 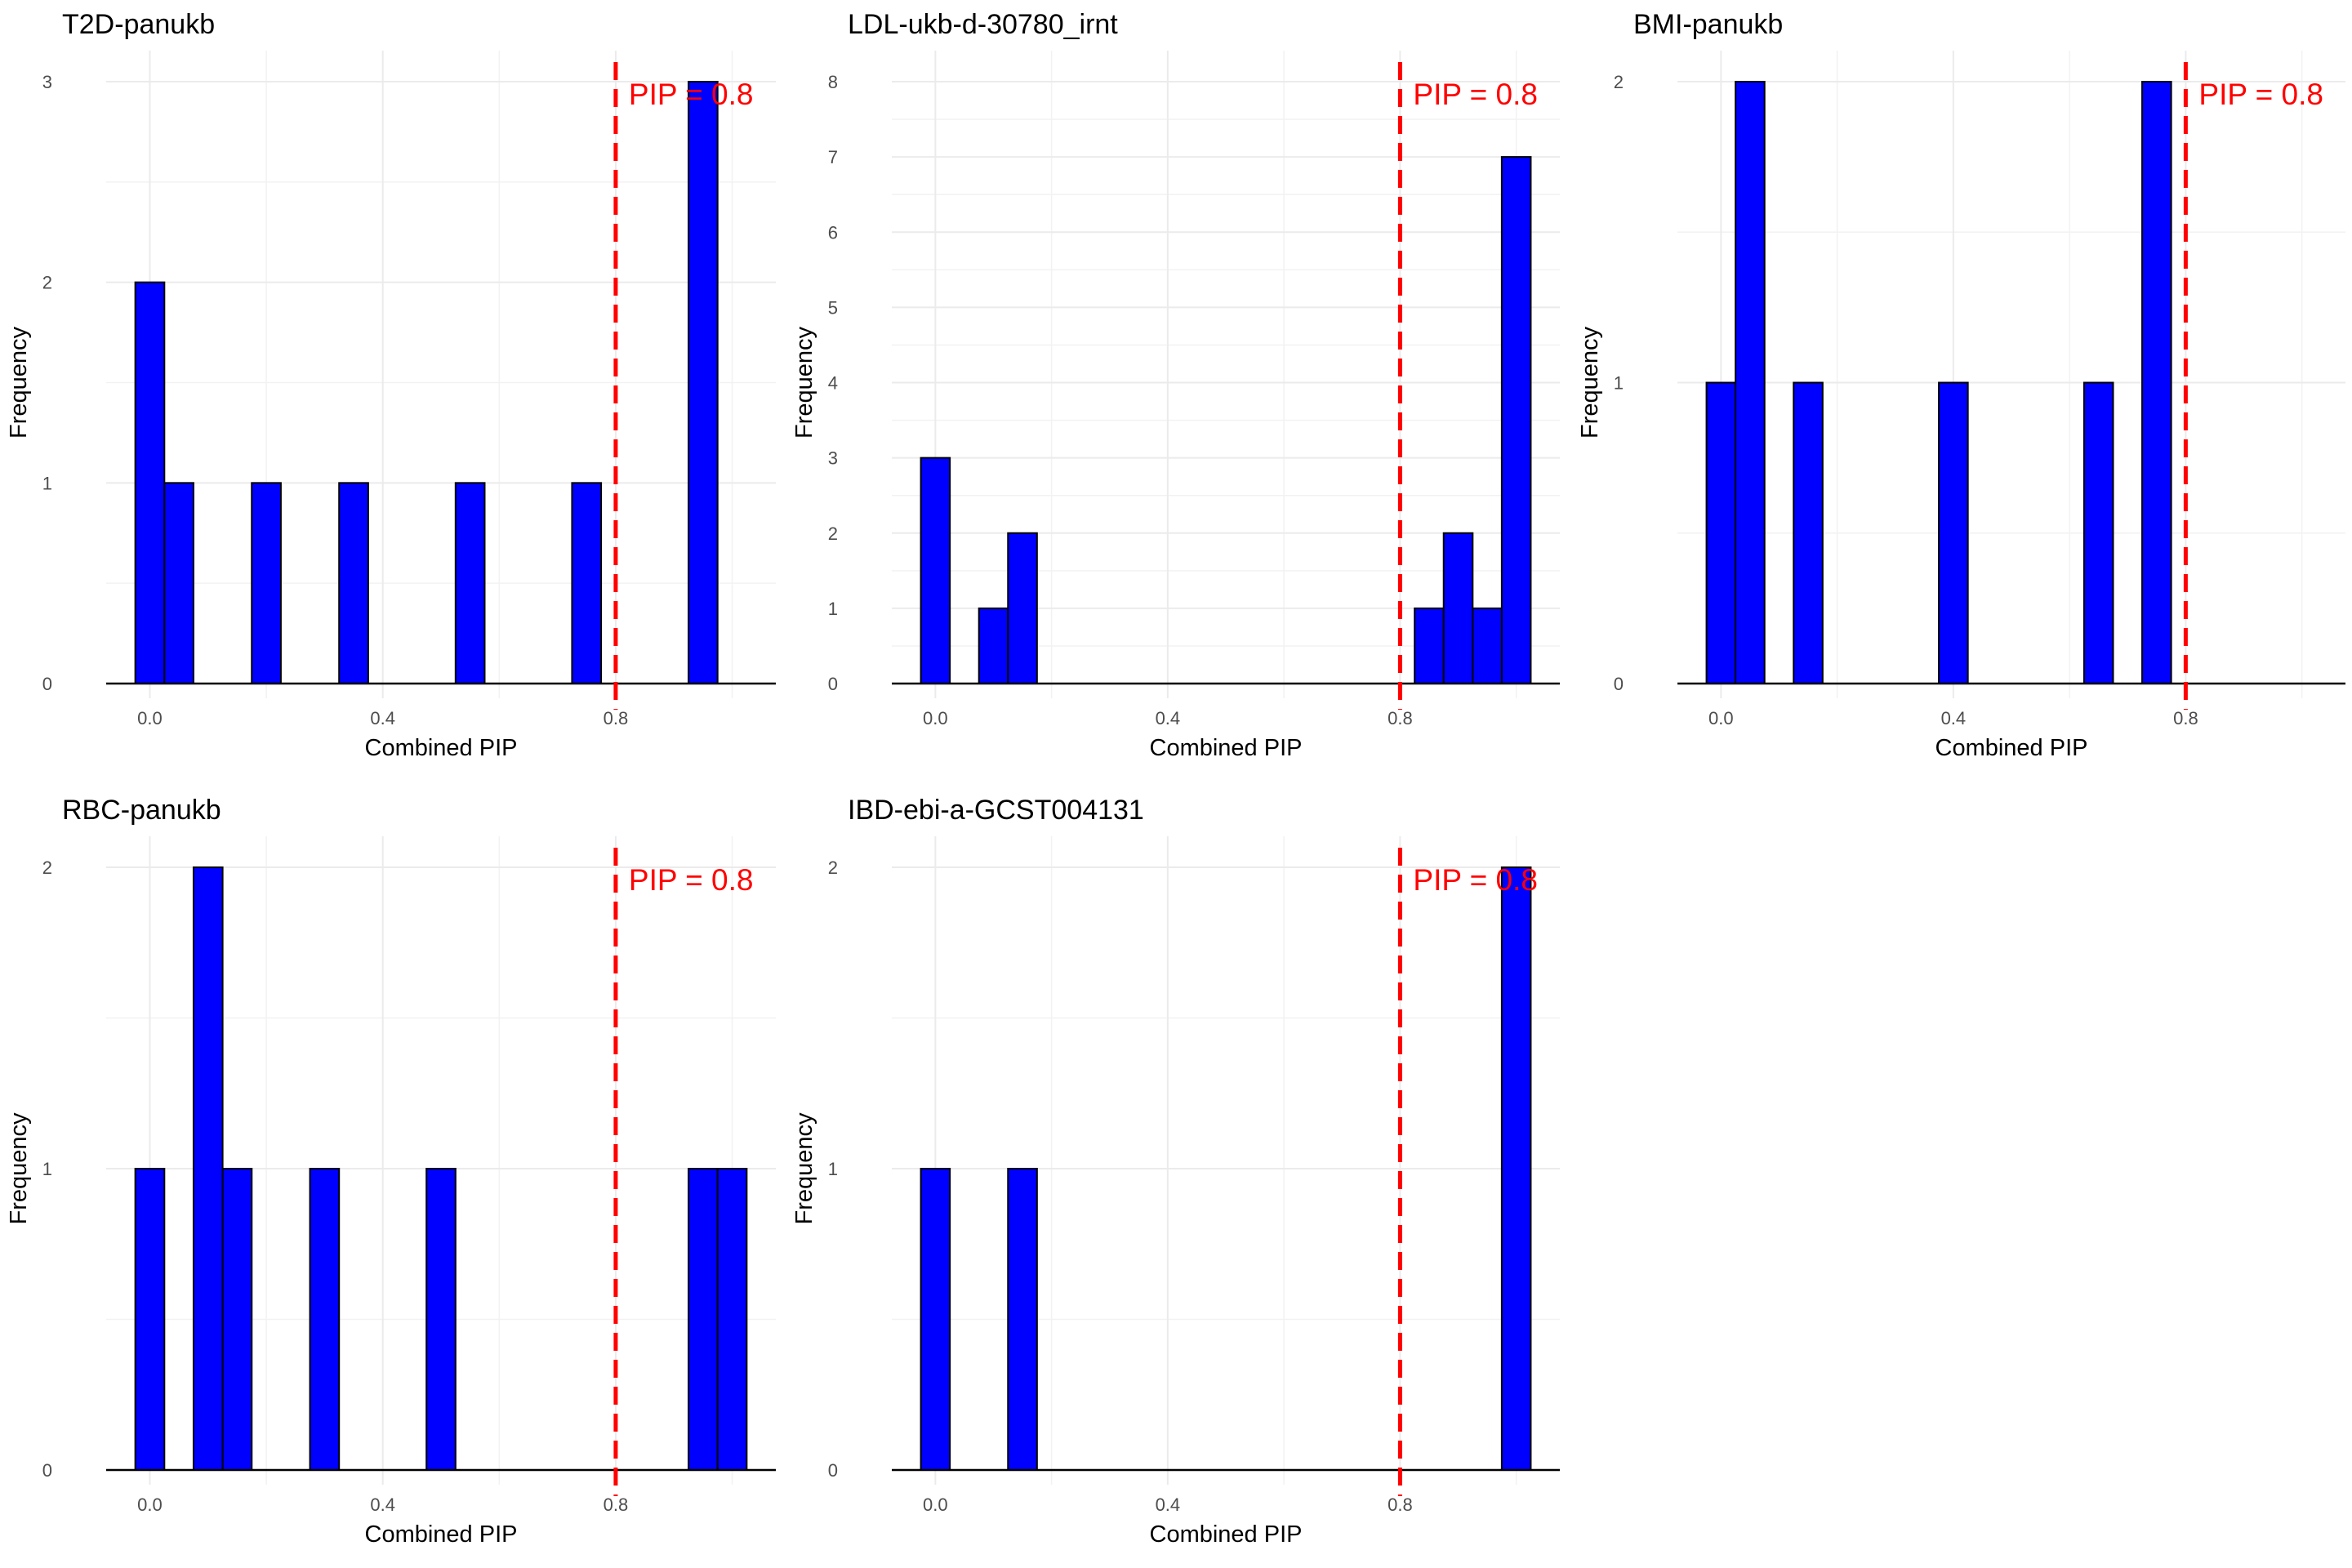 I want to click on panel-title: BMI-panukb, so click(x=1708, y=24).